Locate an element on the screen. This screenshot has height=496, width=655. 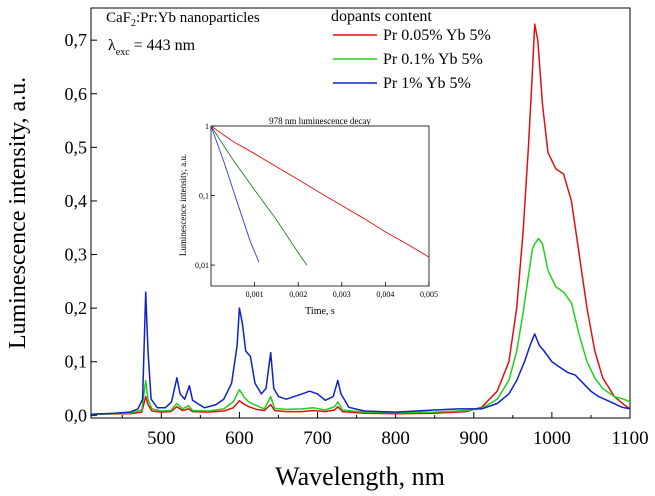
inset-y-tick-label: 1 is located at coordinates (207, 126).